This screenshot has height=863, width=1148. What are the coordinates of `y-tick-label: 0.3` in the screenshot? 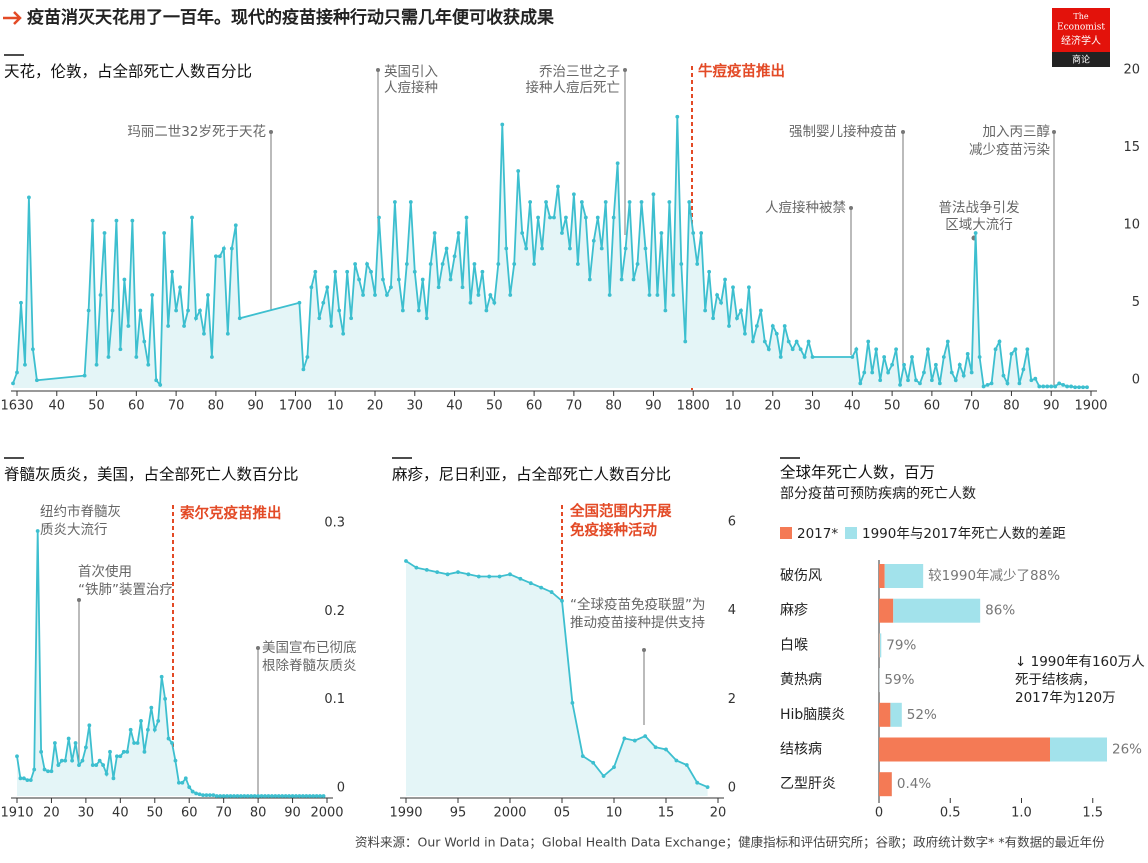 It's located at (334, 523).